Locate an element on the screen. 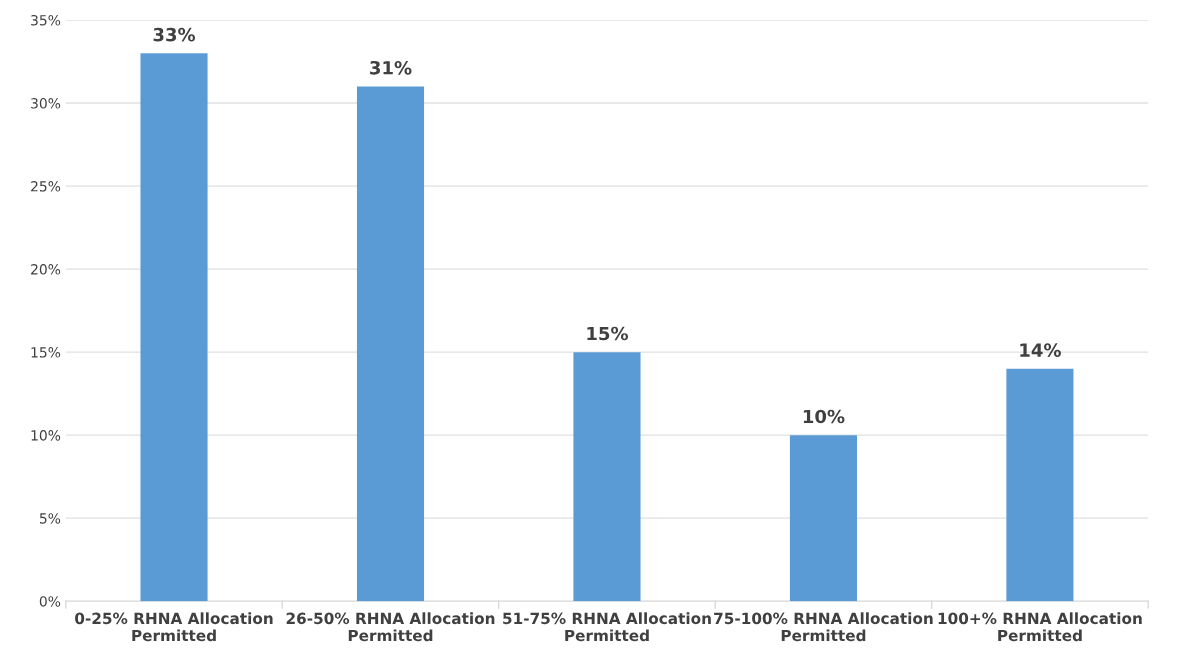 The height and width of the screenshot is (668, 1196). x-tick-label: 100+% RHNA Allocation Permitted is located at coordinates (1040, 627).